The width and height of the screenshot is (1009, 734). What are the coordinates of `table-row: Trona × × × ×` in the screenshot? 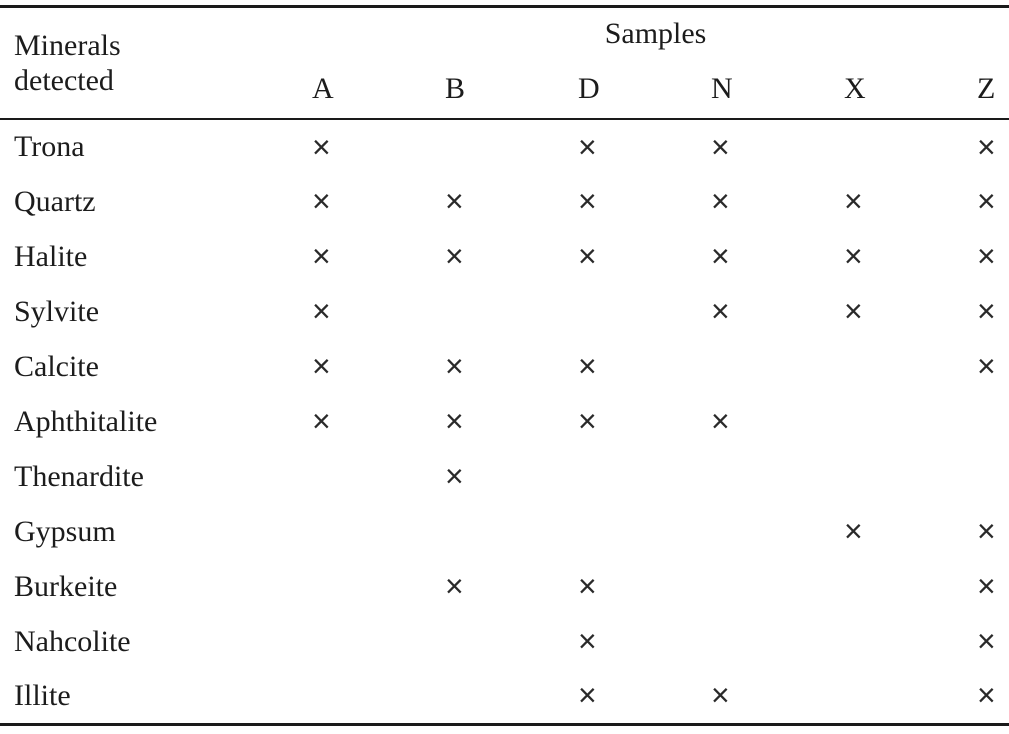 It's located at (504, 146).